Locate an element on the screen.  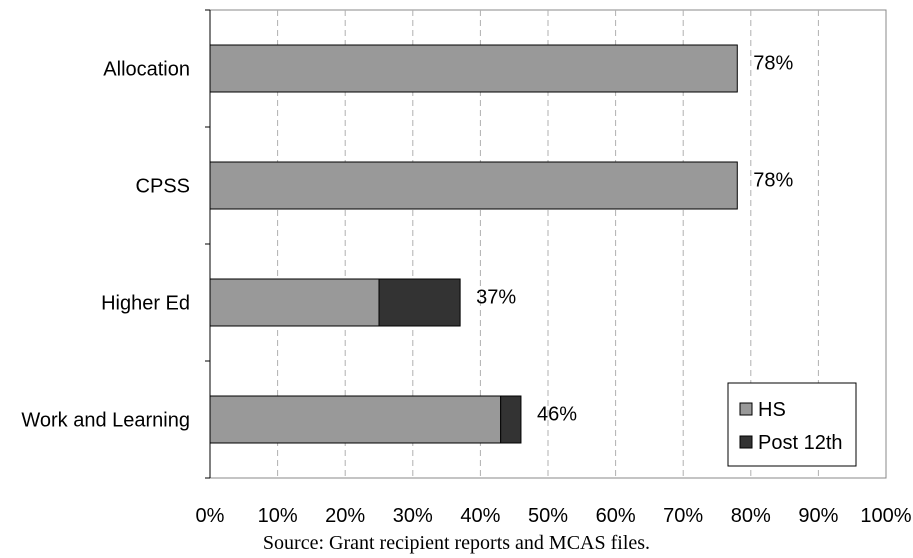
x-tick-label: 30% is located at coordinates (413, 516).